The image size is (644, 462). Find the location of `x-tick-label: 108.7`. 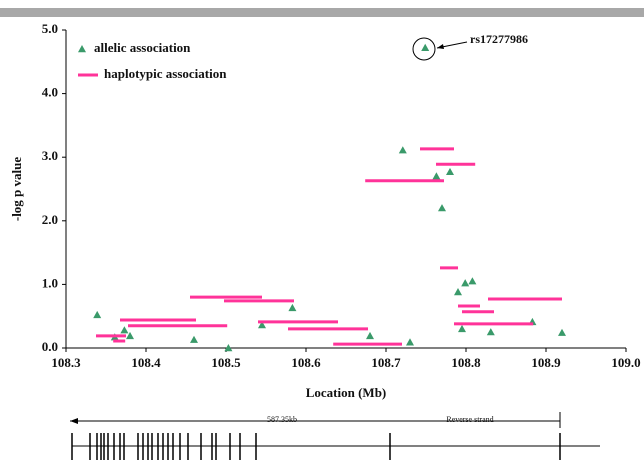

x-tick-label: 108.7 is located at coordinates (386, 362).